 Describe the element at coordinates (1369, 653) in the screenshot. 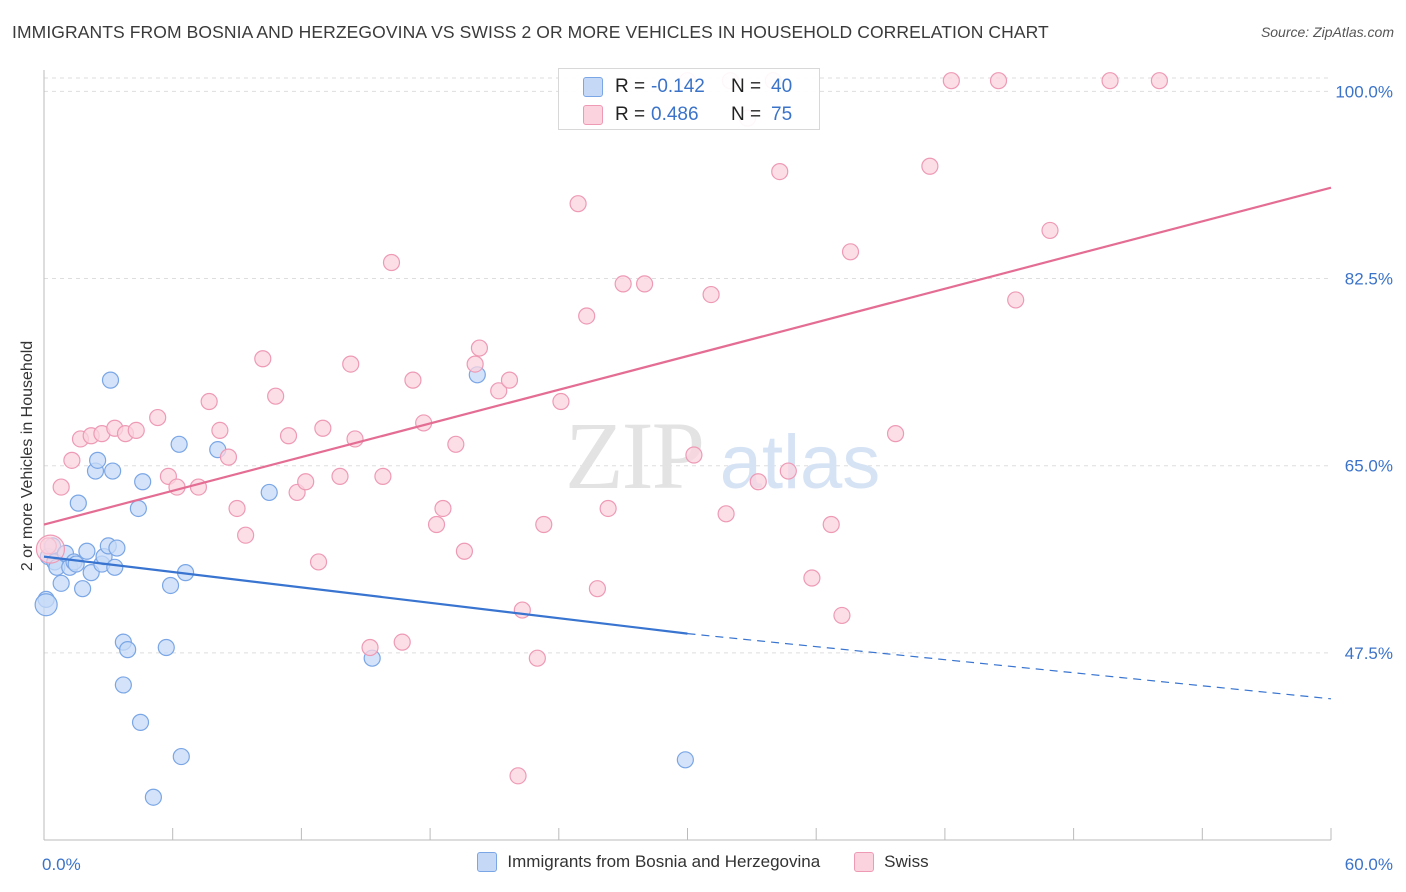

I see `y-tick-label: 47.5%` at that location.